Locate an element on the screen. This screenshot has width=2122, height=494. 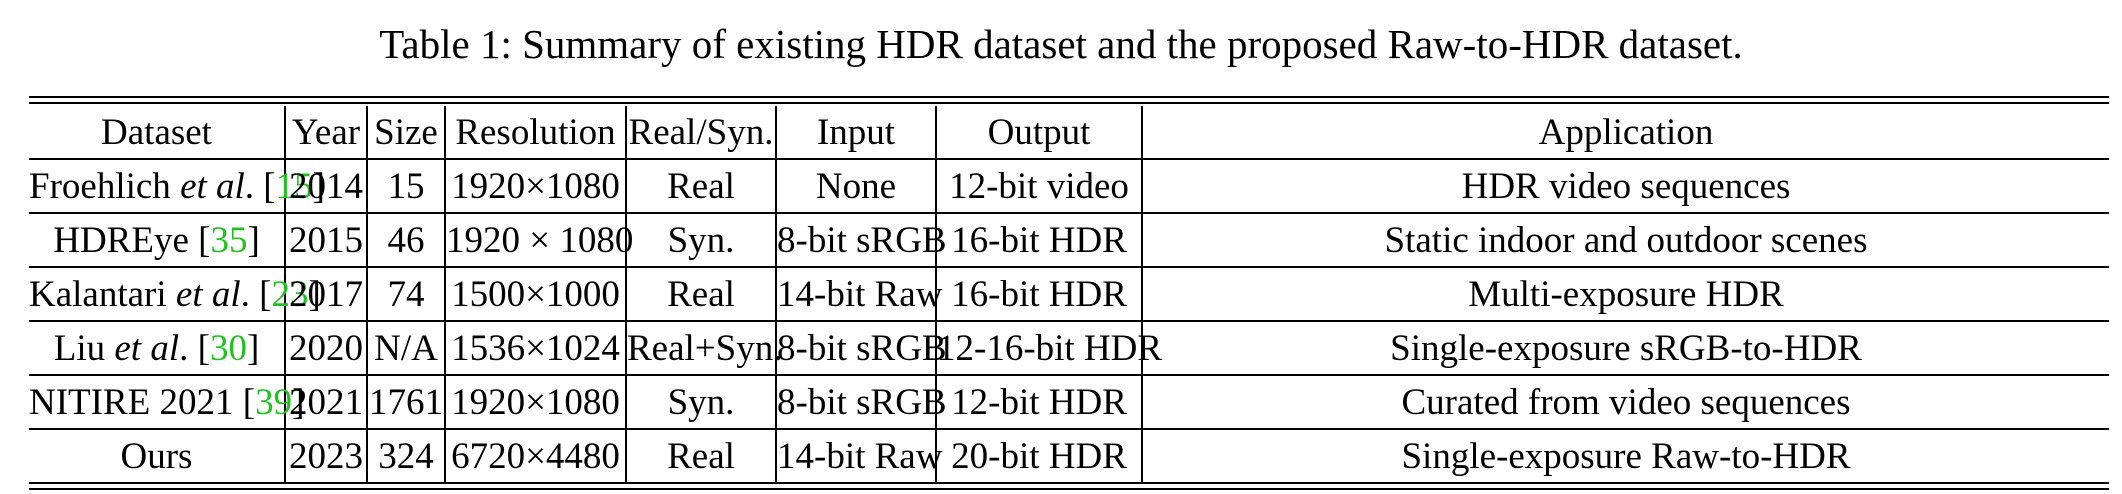
cell-year: 2023 is located at coordinates (325, 456).